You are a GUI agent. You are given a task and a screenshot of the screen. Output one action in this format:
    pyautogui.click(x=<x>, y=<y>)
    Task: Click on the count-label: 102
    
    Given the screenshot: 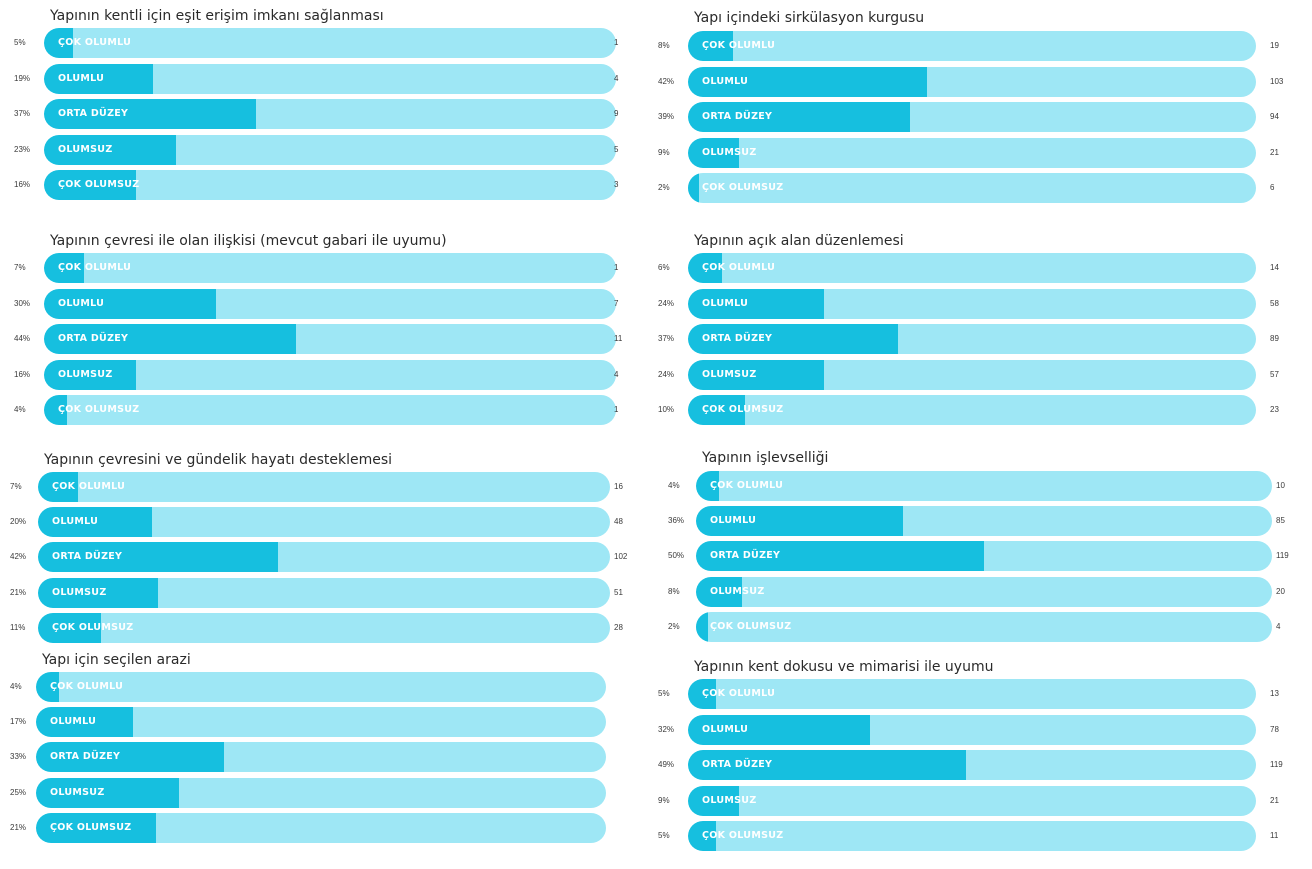 What is the action you would take?
    pyautogui.click(x=621, y=557)
    